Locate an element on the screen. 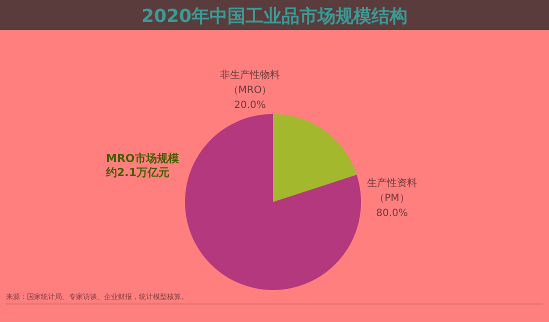 This screenshot has height=322, width=549. data-label: 20.0% is located at coordinates (250, 105).